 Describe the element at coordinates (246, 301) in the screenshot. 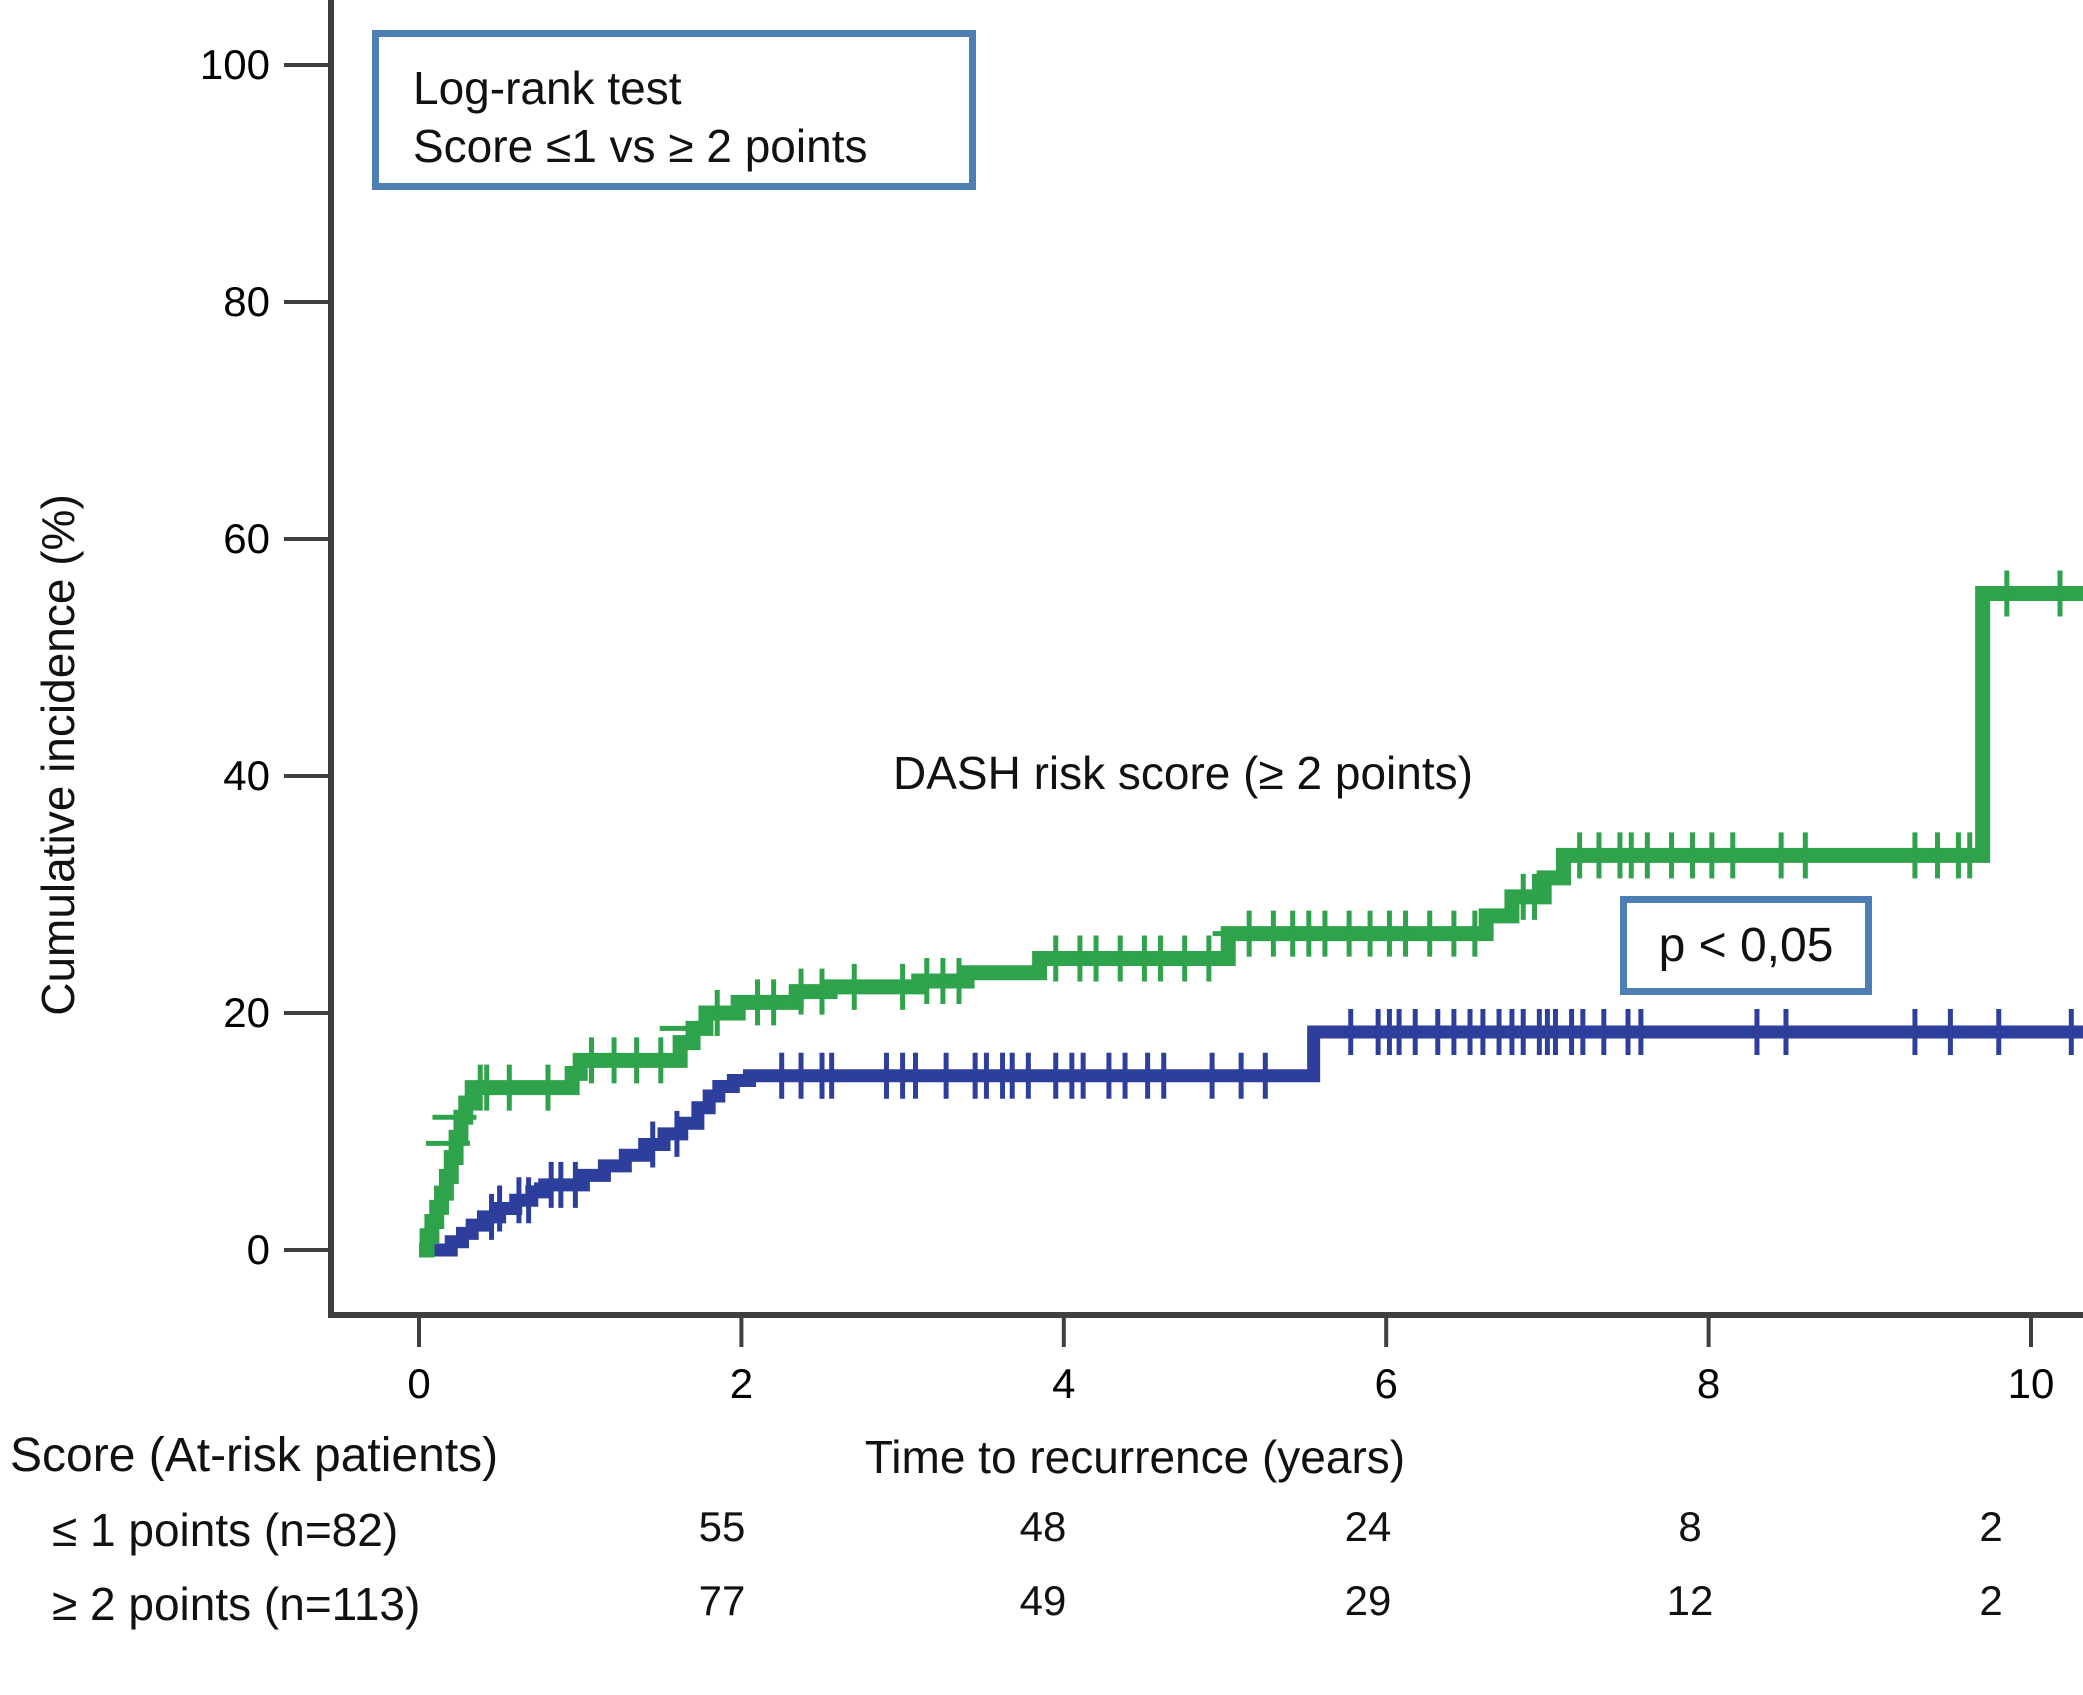

I see `y-tick-label: 80` at that location.